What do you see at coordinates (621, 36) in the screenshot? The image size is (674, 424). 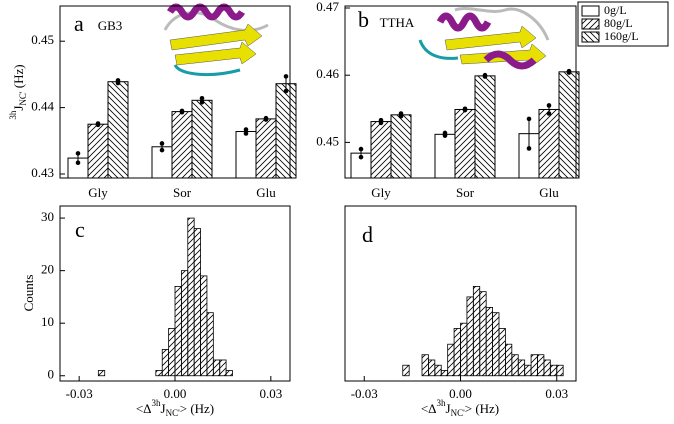 I see `legend-label: 160g/L` at bounding box center [621, 36].